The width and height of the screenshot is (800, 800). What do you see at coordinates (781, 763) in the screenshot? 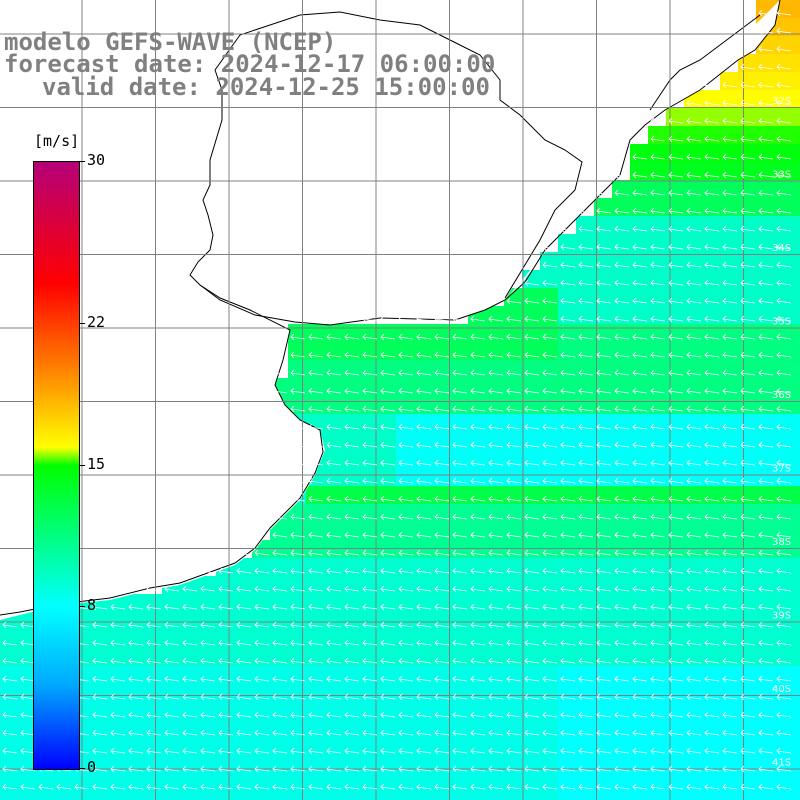
I see `latitude-label: 41S` at bounding box center [781, 763].